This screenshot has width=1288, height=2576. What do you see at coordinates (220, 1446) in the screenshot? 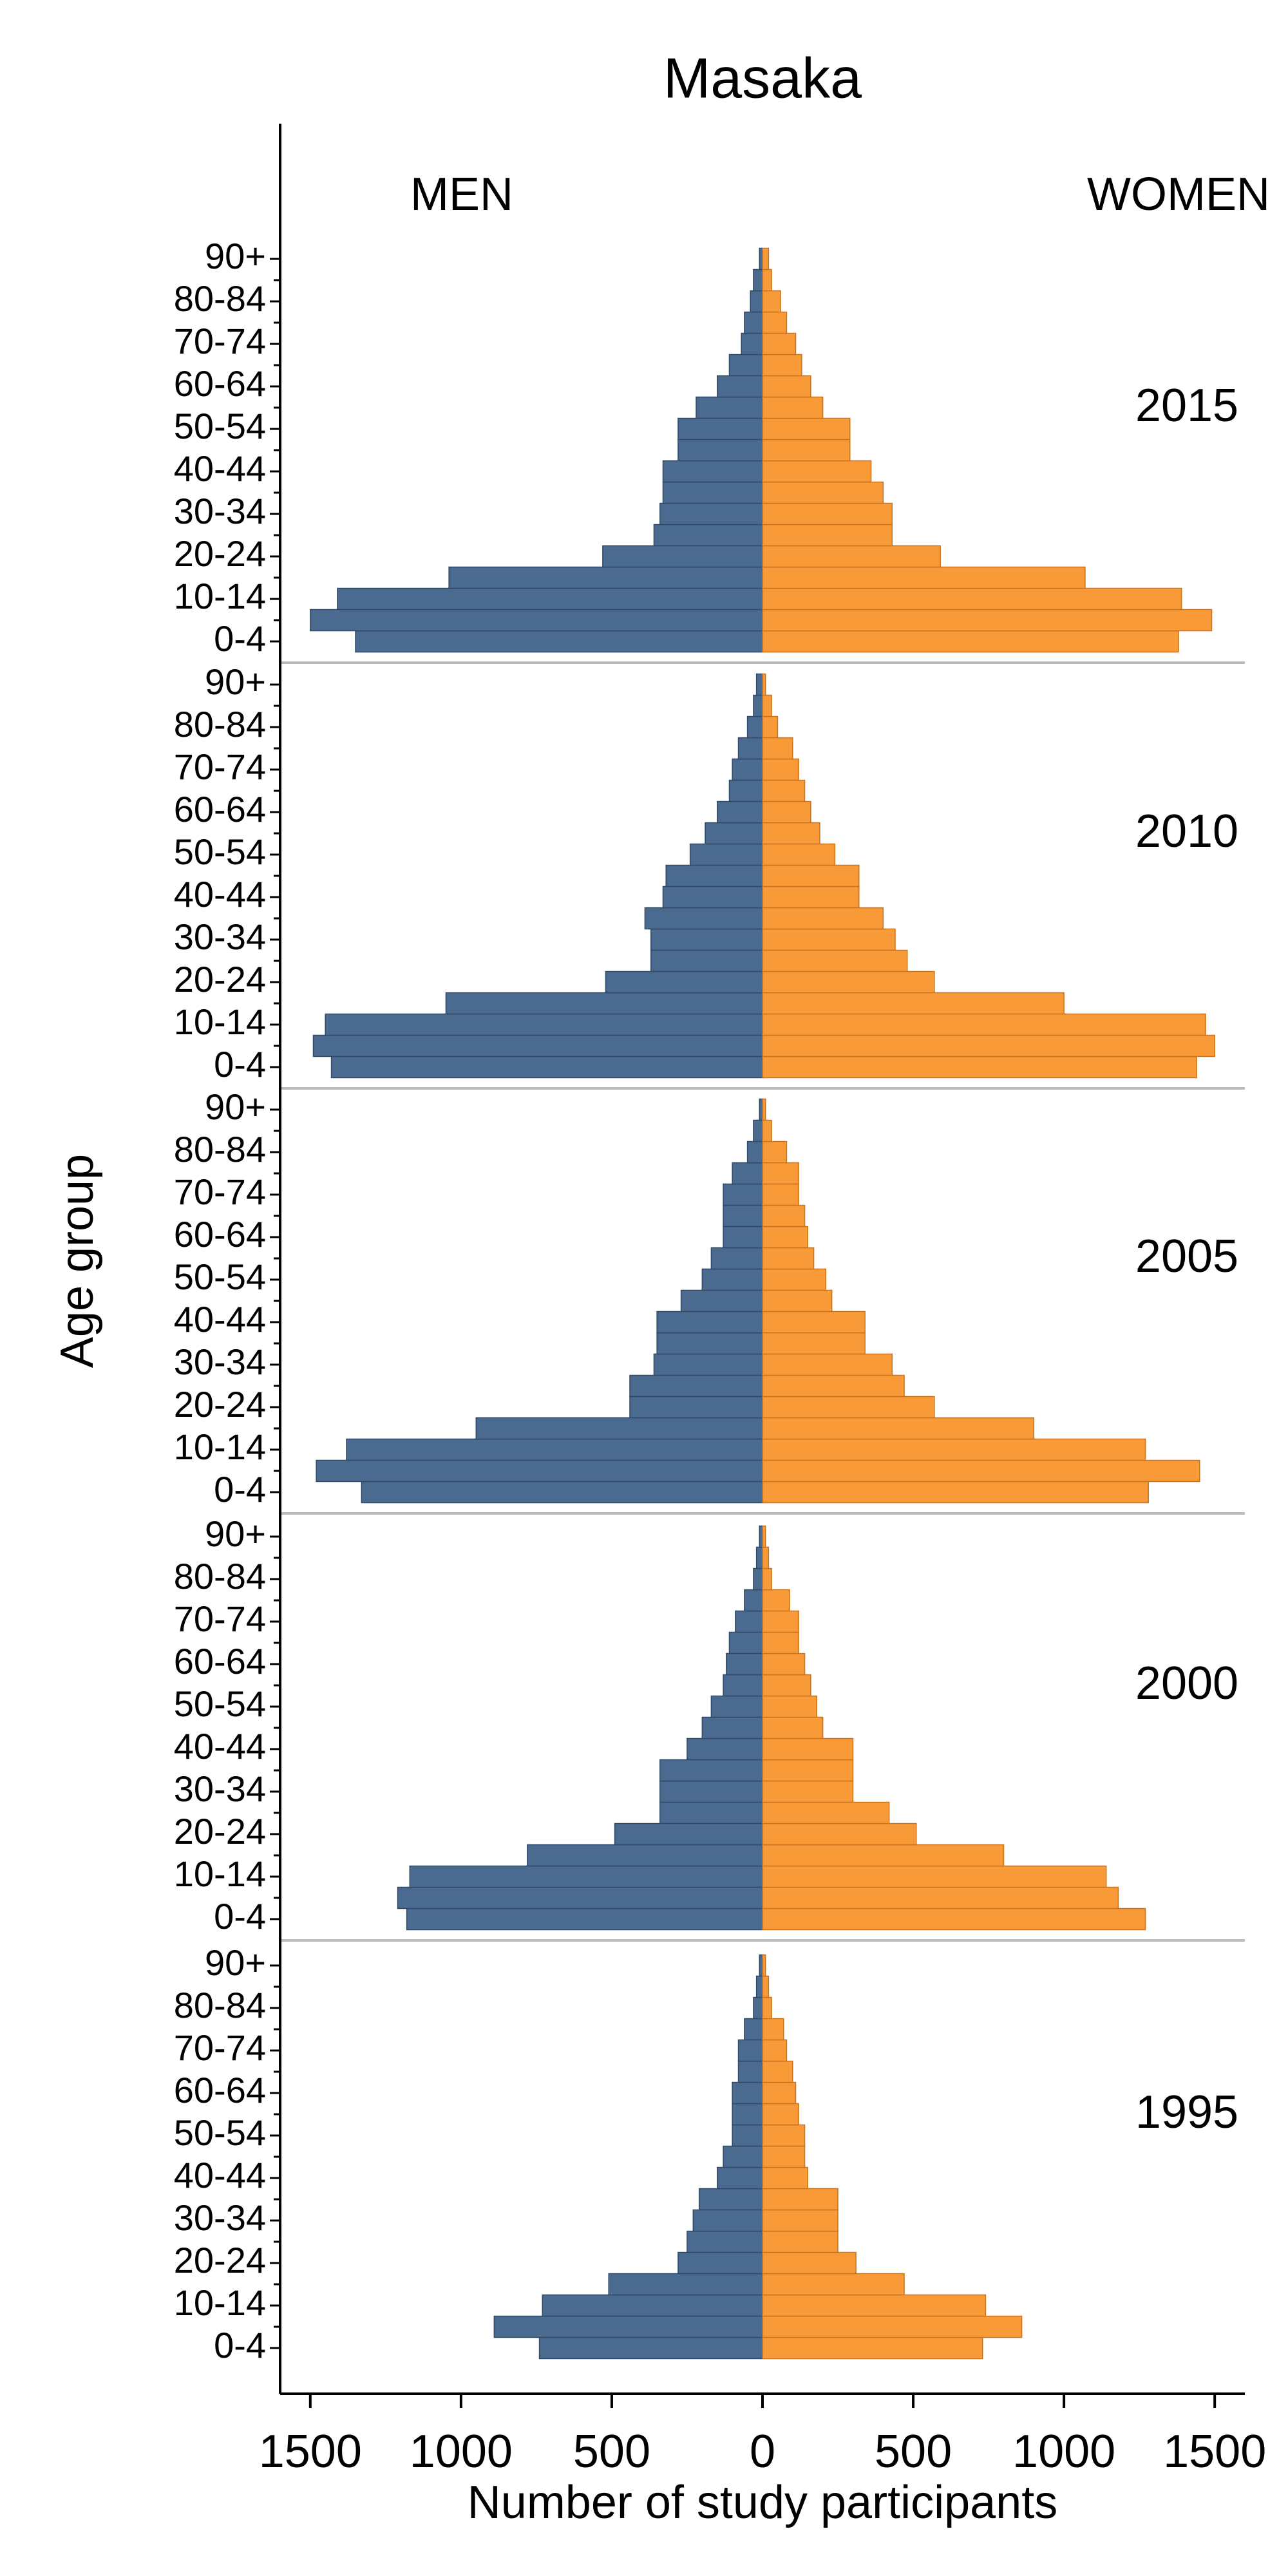
I see `y-tick-label: 10-14` at bounding box center [220, 1446].